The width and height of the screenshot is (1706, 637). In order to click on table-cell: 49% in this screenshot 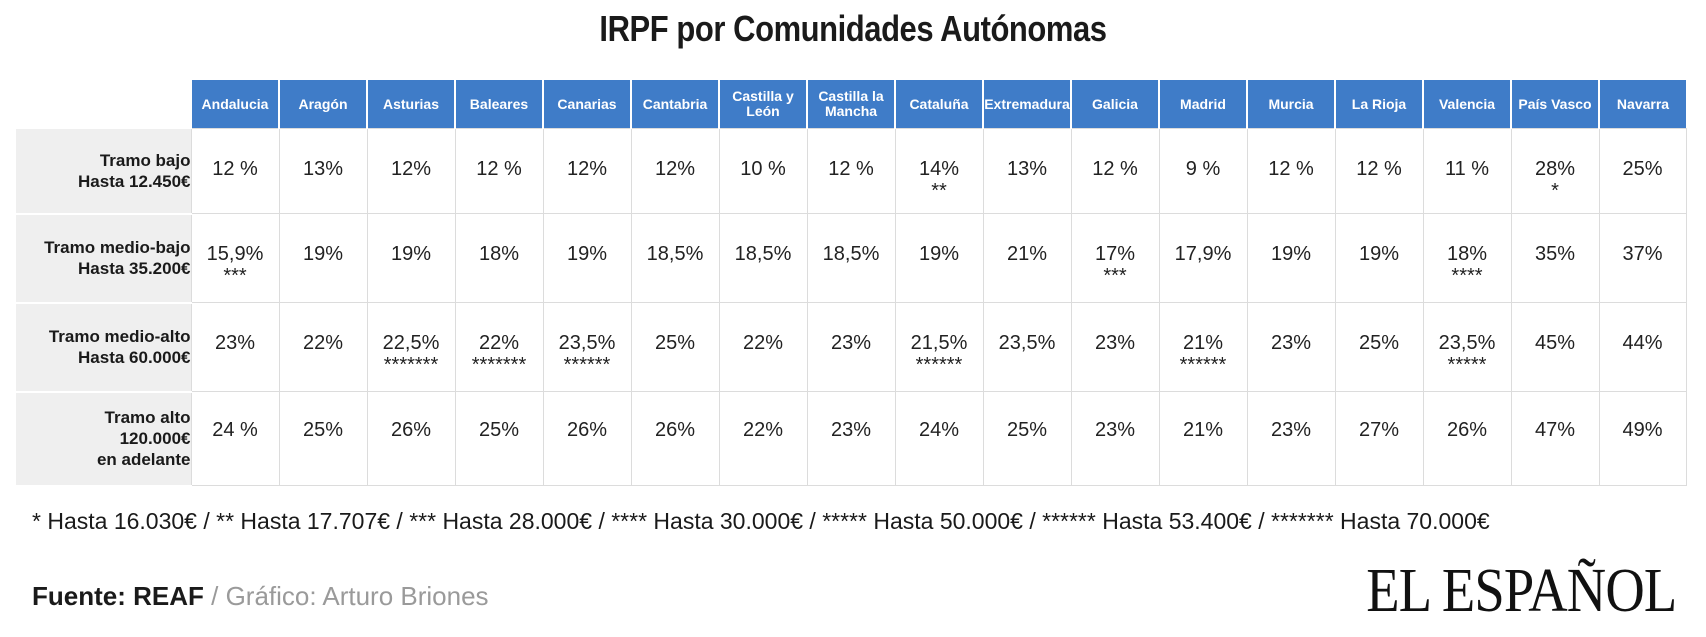, I will do `click(1642, 438)`.